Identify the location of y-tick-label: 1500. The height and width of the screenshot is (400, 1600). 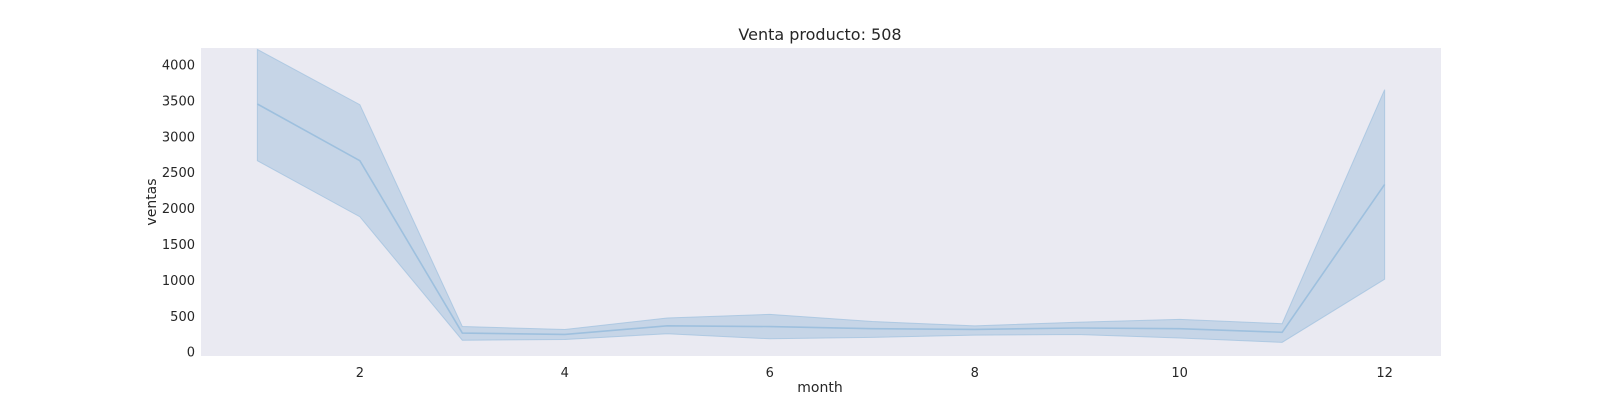
(178, 245).